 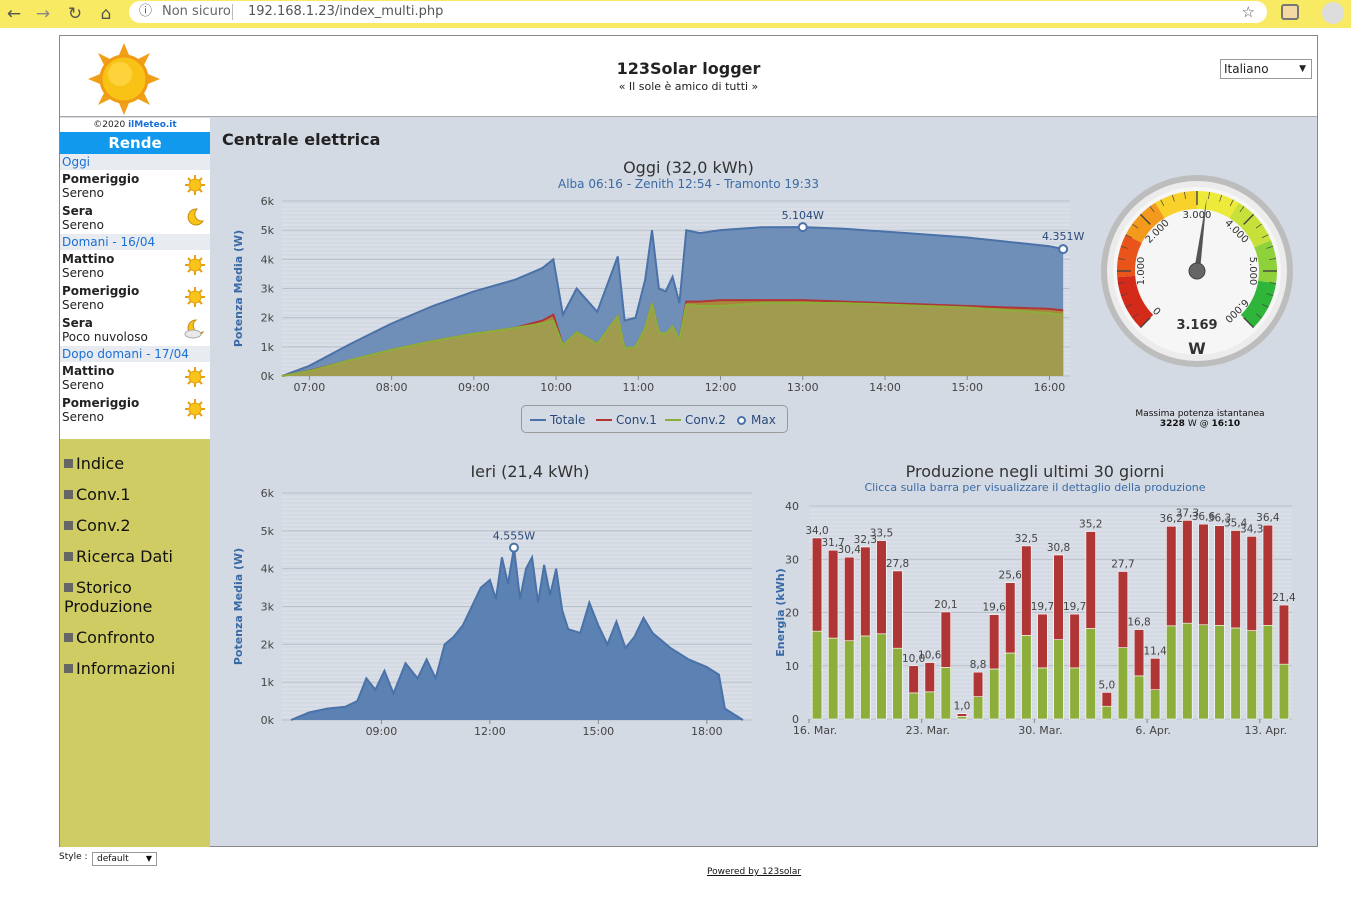 What do you see at coordinates (103, 525) in the screenshot?
I see `menu-item-label: Conv.2` at bounding box center [103, 525].